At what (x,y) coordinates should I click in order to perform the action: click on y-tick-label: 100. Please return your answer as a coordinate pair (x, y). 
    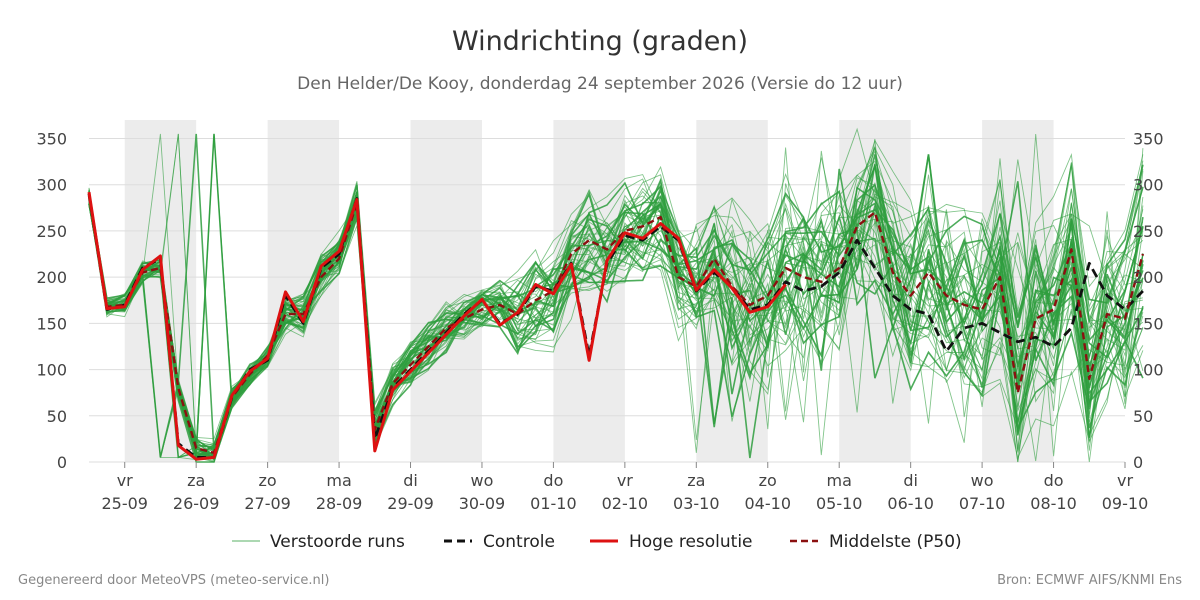
    Looking at the image, I should click on (51, 370).